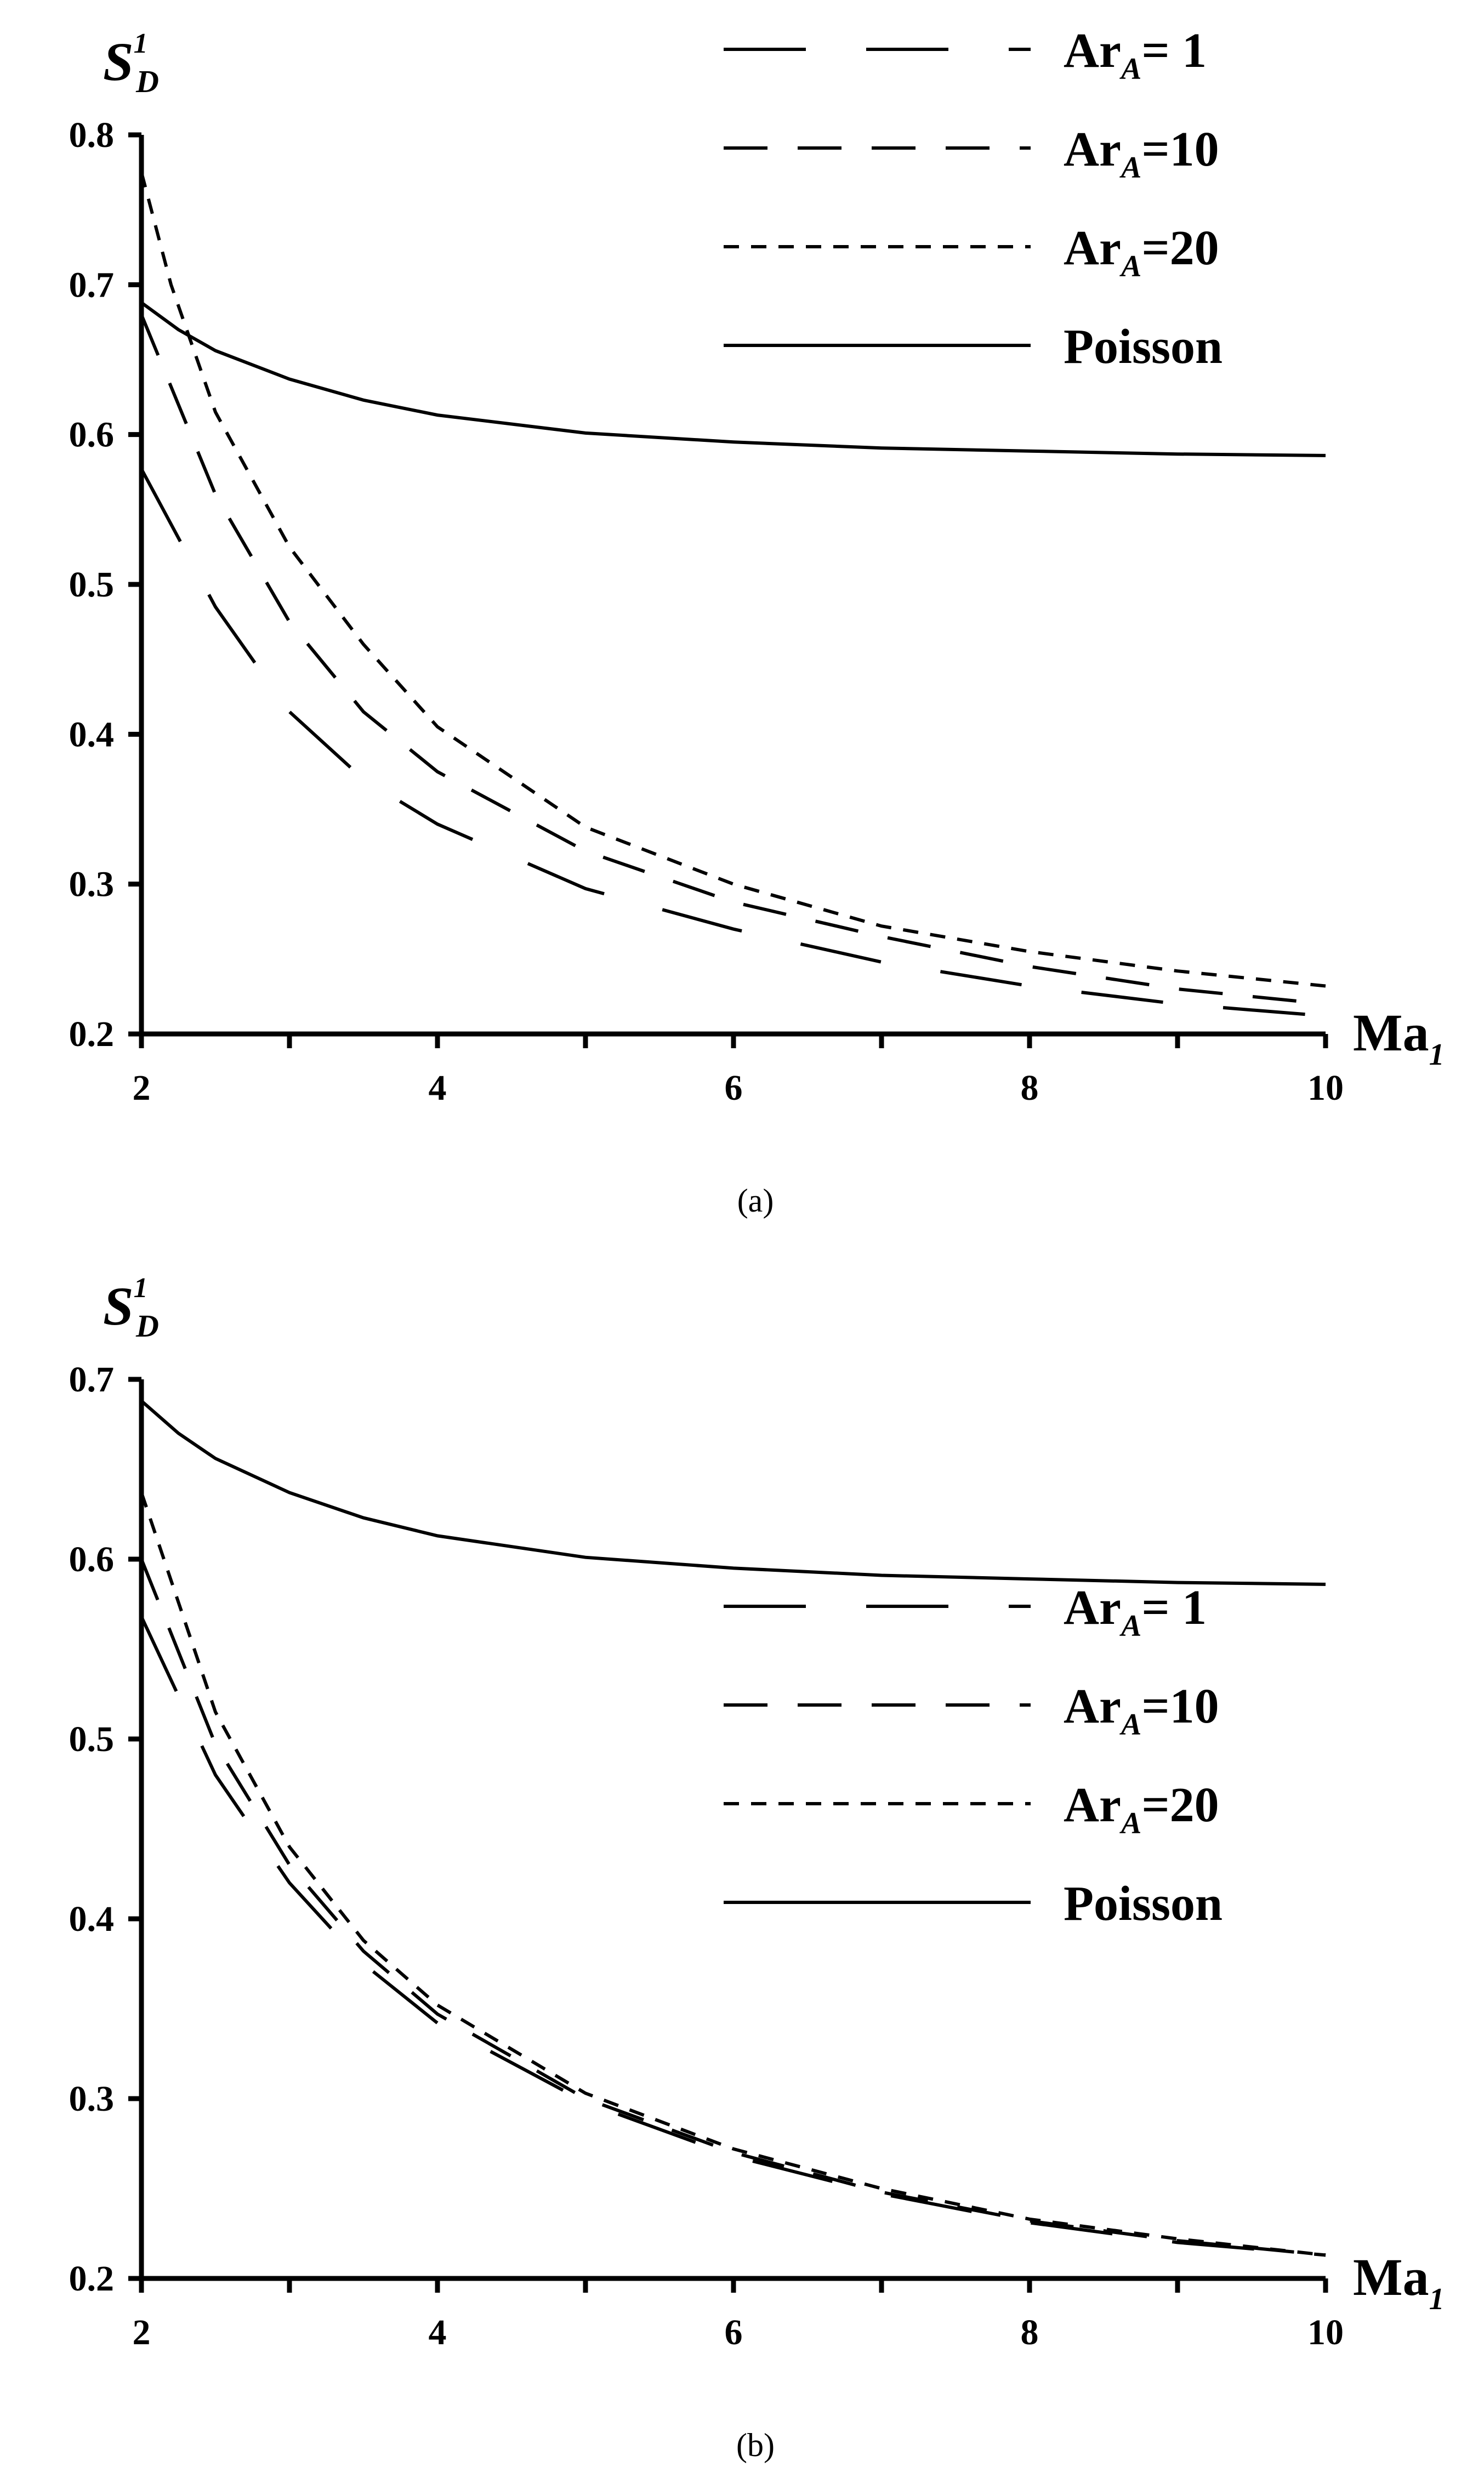 Image resolution: width=1484 pixels, height=2478 pixels. Describe the element at coordinates (755, 1201) in the screenshot. I see `panel-caption: (a)` at that location.